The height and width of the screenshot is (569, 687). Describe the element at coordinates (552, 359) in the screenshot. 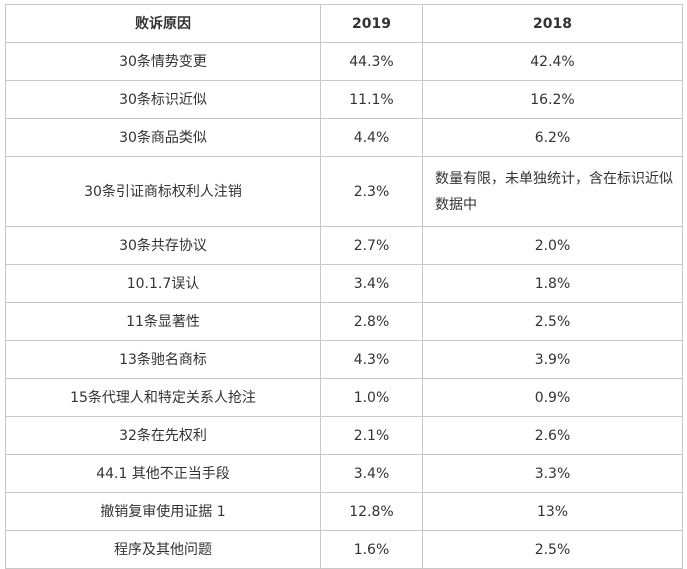

I see `value-2018-cell: 3.9%` at that location.